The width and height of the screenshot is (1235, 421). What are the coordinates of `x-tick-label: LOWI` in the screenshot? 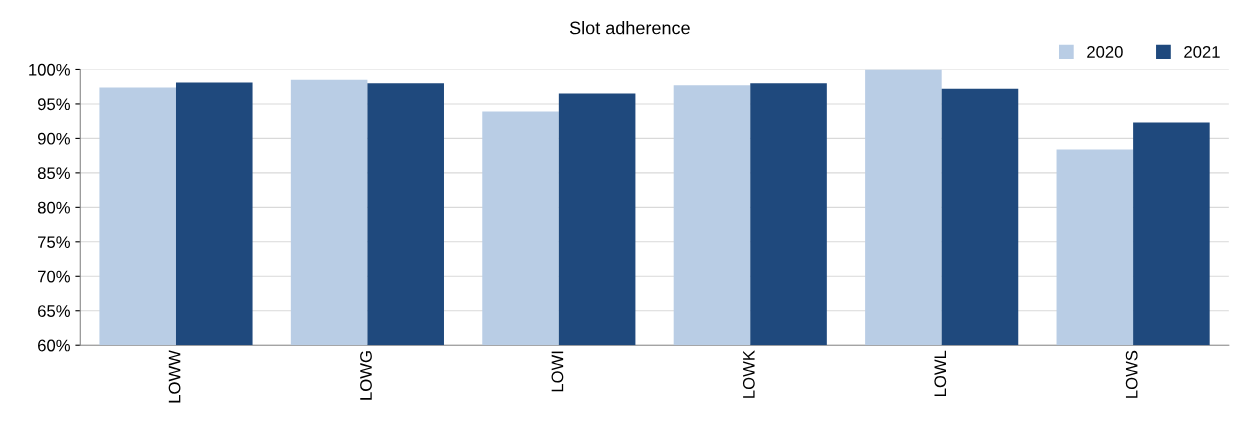 It's located at (557, 371).